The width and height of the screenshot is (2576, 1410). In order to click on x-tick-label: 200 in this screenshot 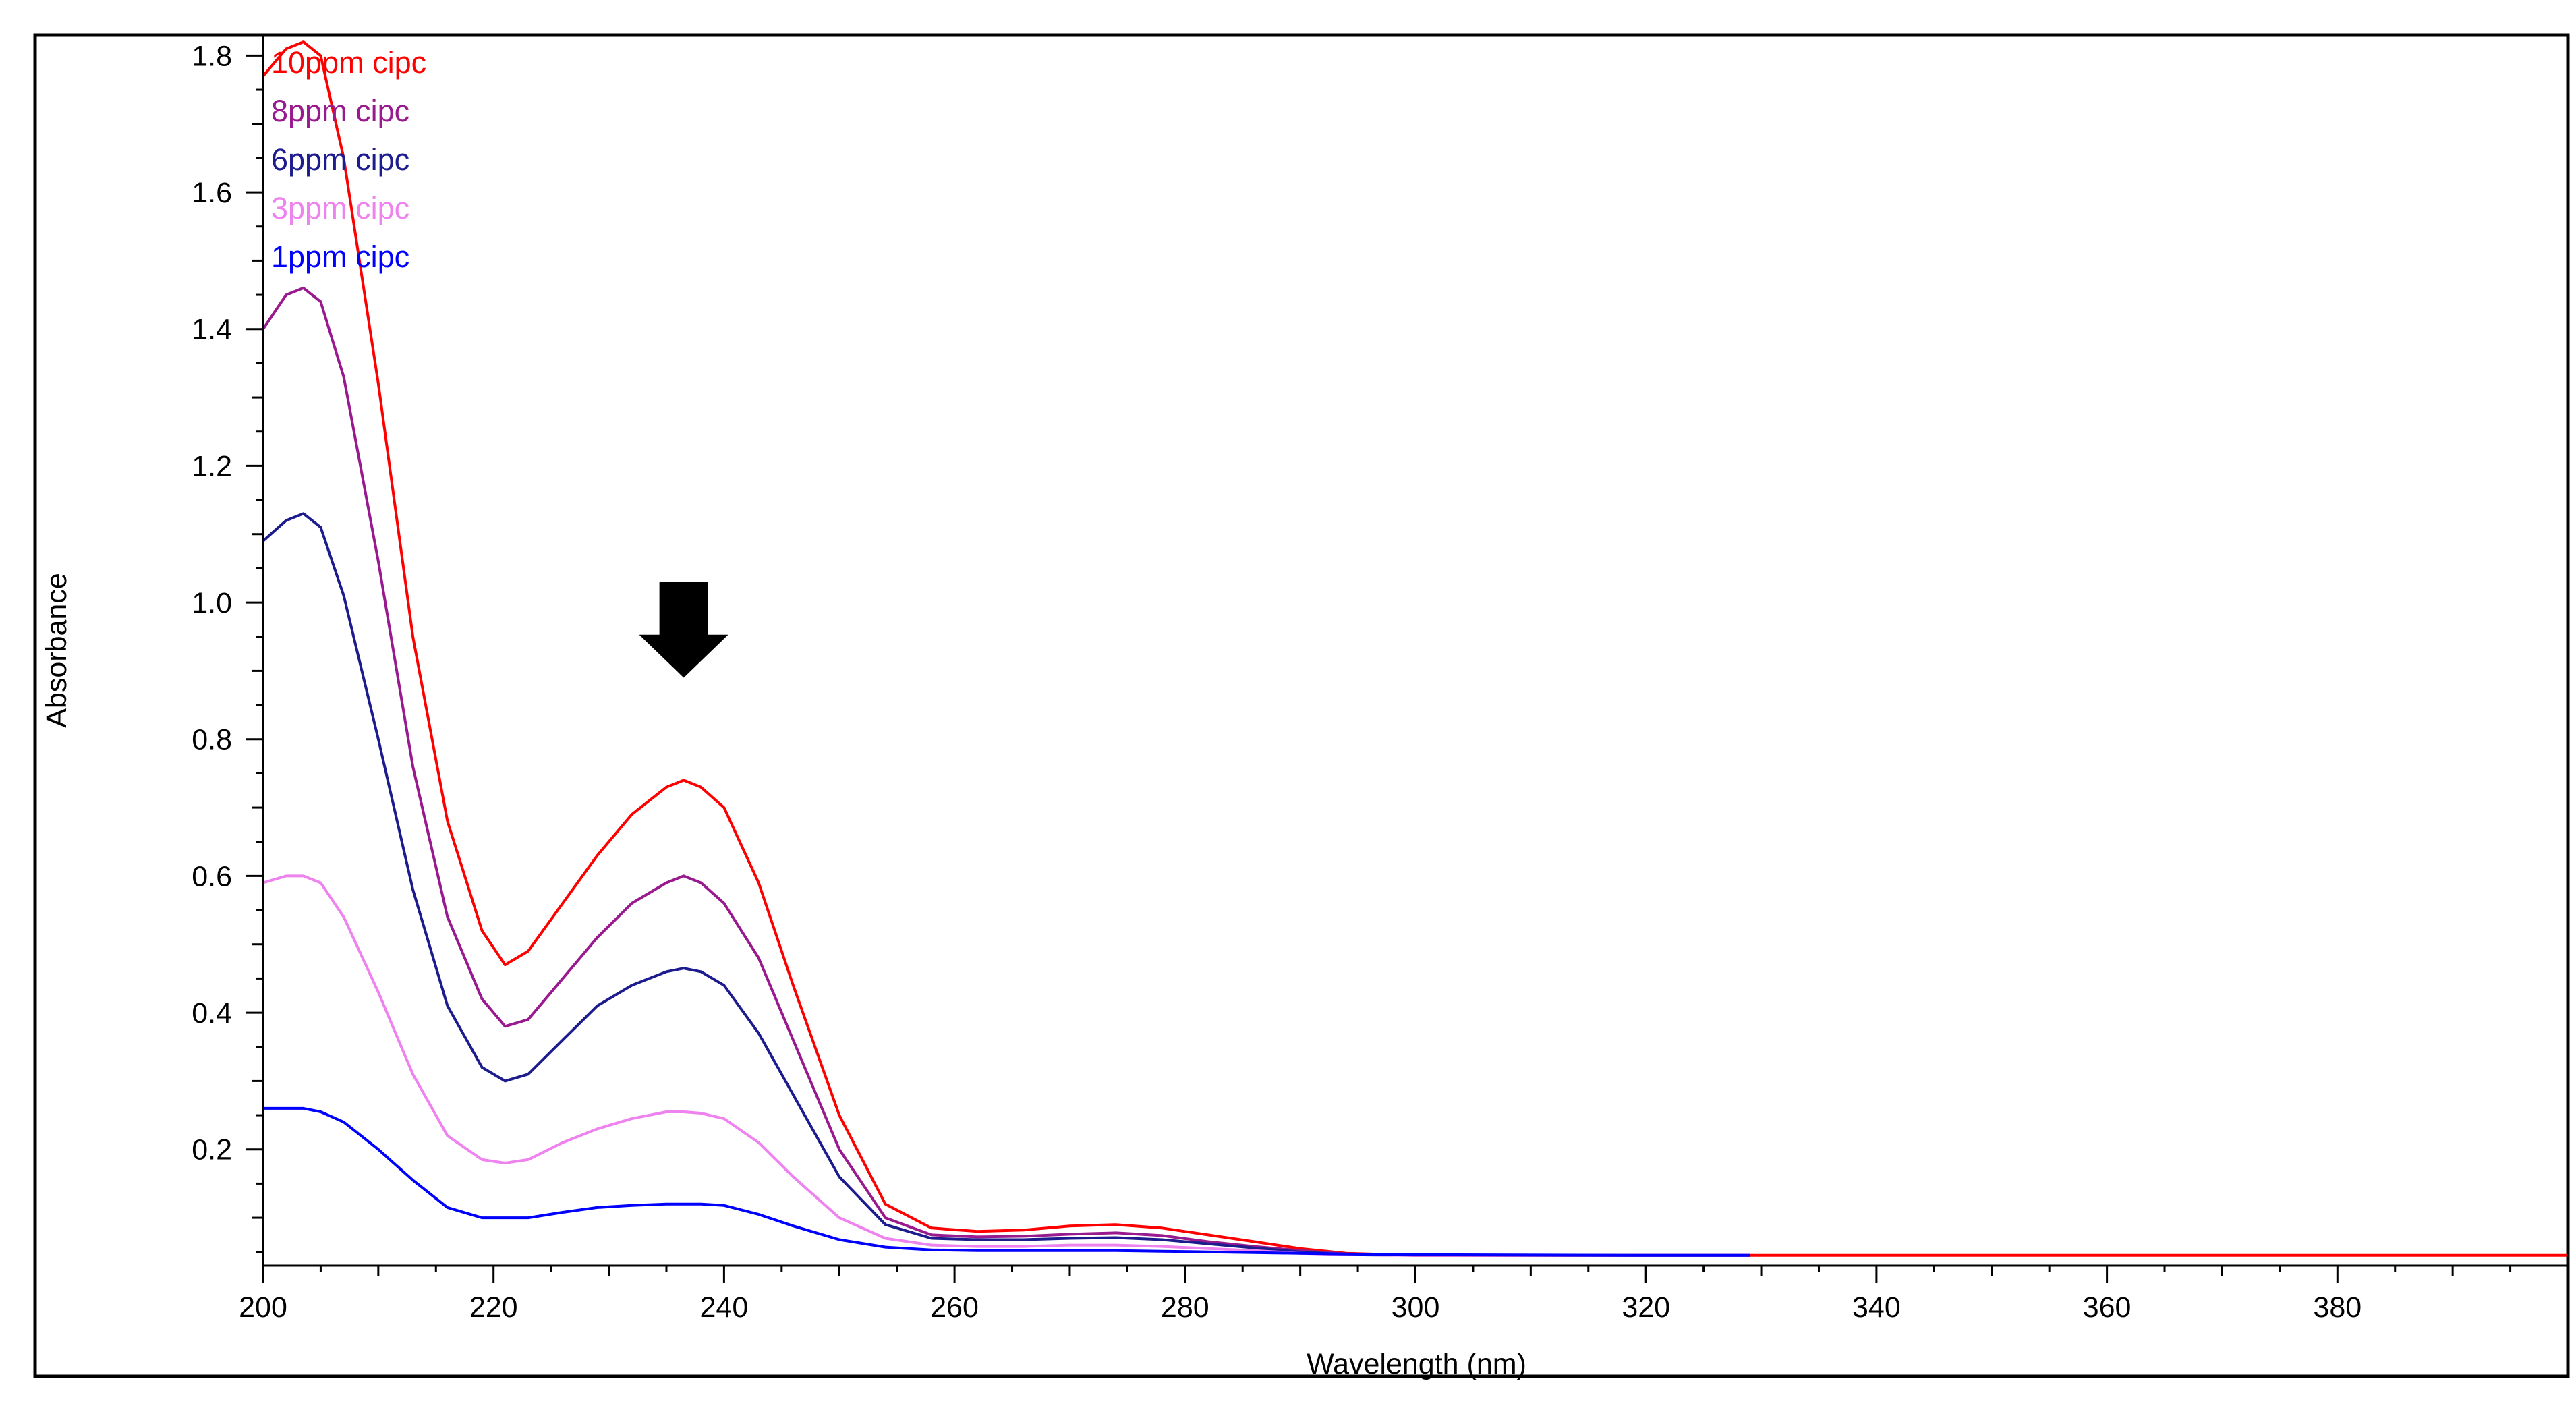, I will do `click(263, 1307)`.